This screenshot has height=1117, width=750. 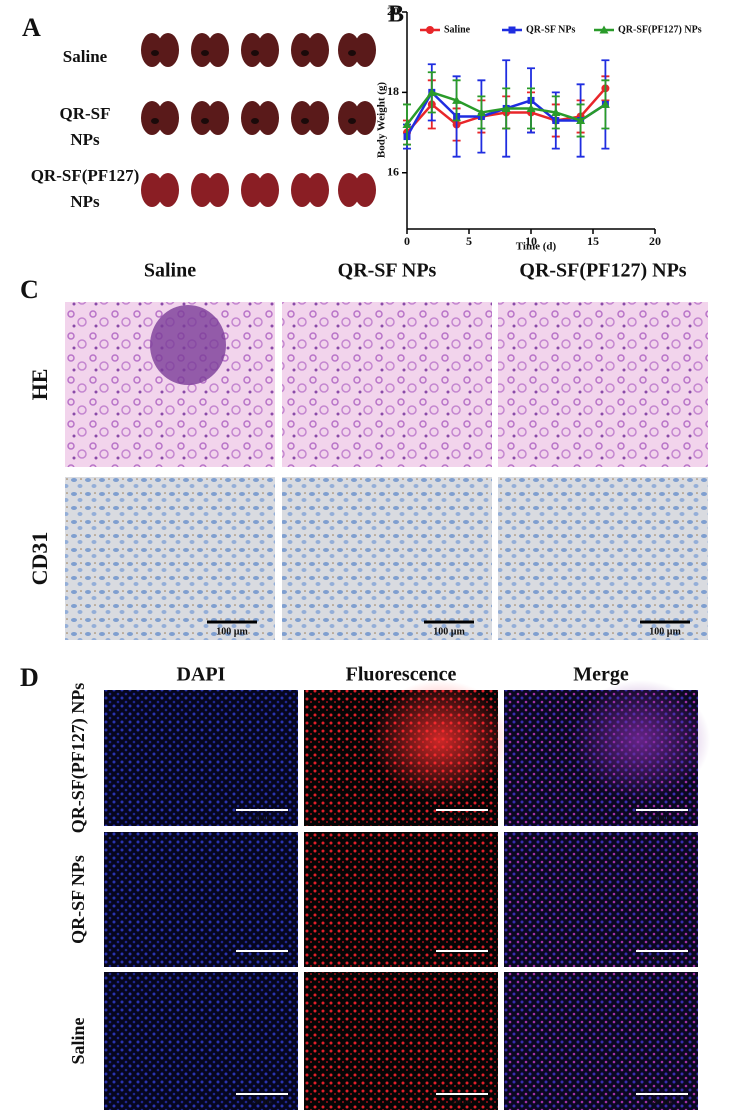 I want to click on x-tick-label: 5, so click(x=469, y=241).